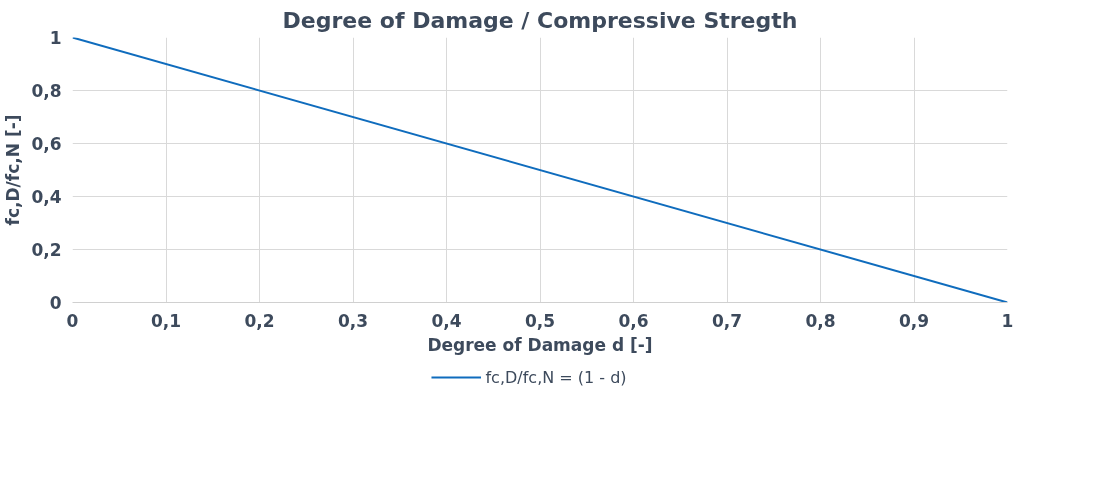 Image resolution: width=1098 pixels, height=492 pixels. Describe the element at coordinates (914, 320) in the screenshot. I see `x-tick-label: 0,9` at that location.